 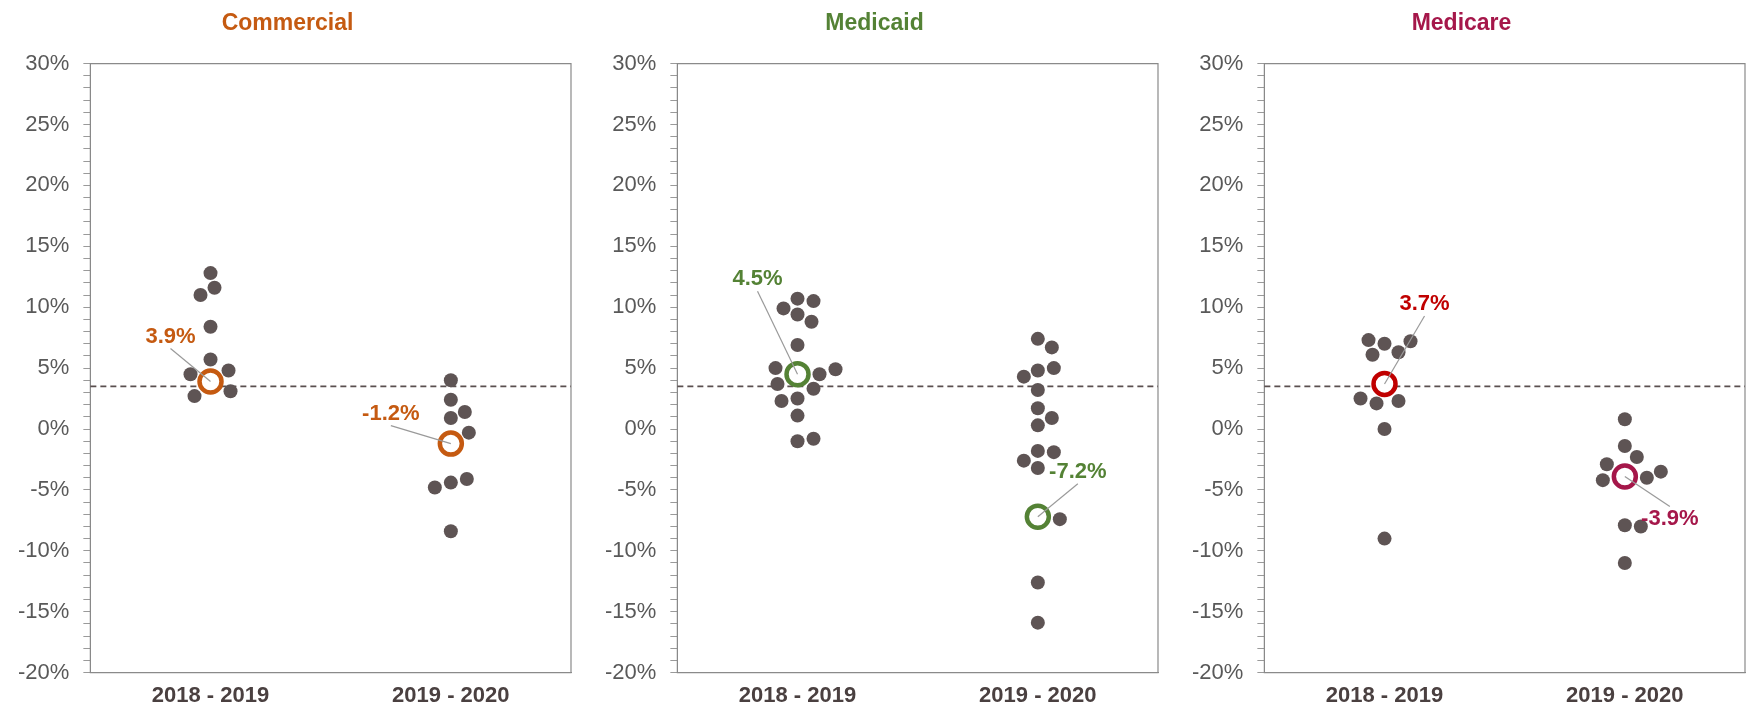 What do you see at coordinates (170, 335) in the screenshot?
I see `data-label: 3.9%` at bounding box center [170, 335].